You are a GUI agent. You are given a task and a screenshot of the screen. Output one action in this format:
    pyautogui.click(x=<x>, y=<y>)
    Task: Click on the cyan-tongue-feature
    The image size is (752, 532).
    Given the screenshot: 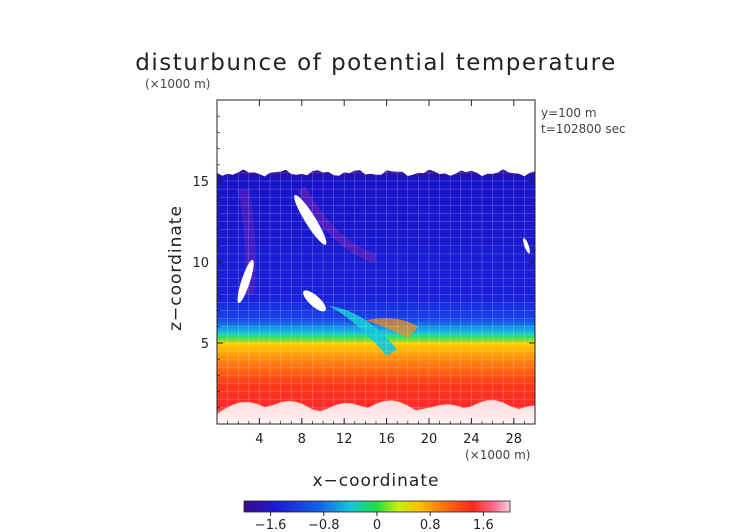 What is the action you would take?
    pyautogui.click(x=363, y=330)
    